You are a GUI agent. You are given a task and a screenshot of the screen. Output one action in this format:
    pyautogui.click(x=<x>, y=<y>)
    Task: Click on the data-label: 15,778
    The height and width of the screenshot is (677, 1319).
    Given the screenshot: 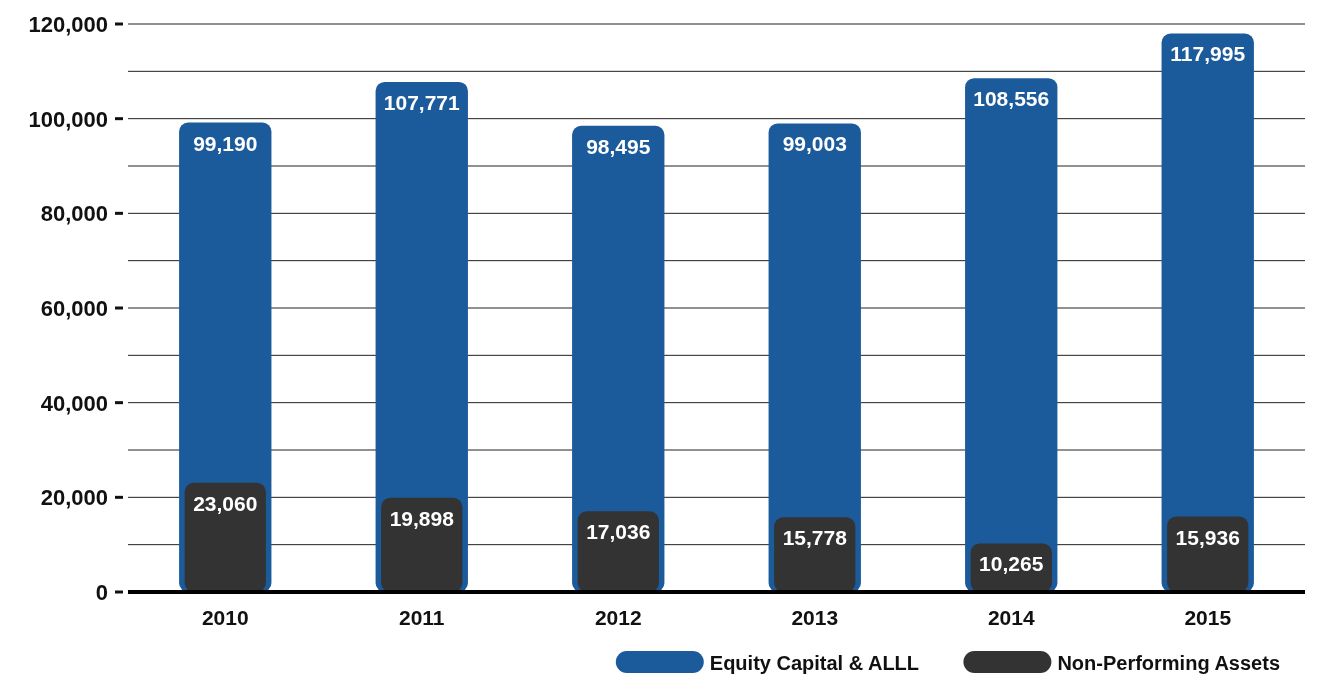 What is the action you would take?
    pyautogui.click(x=815, y=538)
    